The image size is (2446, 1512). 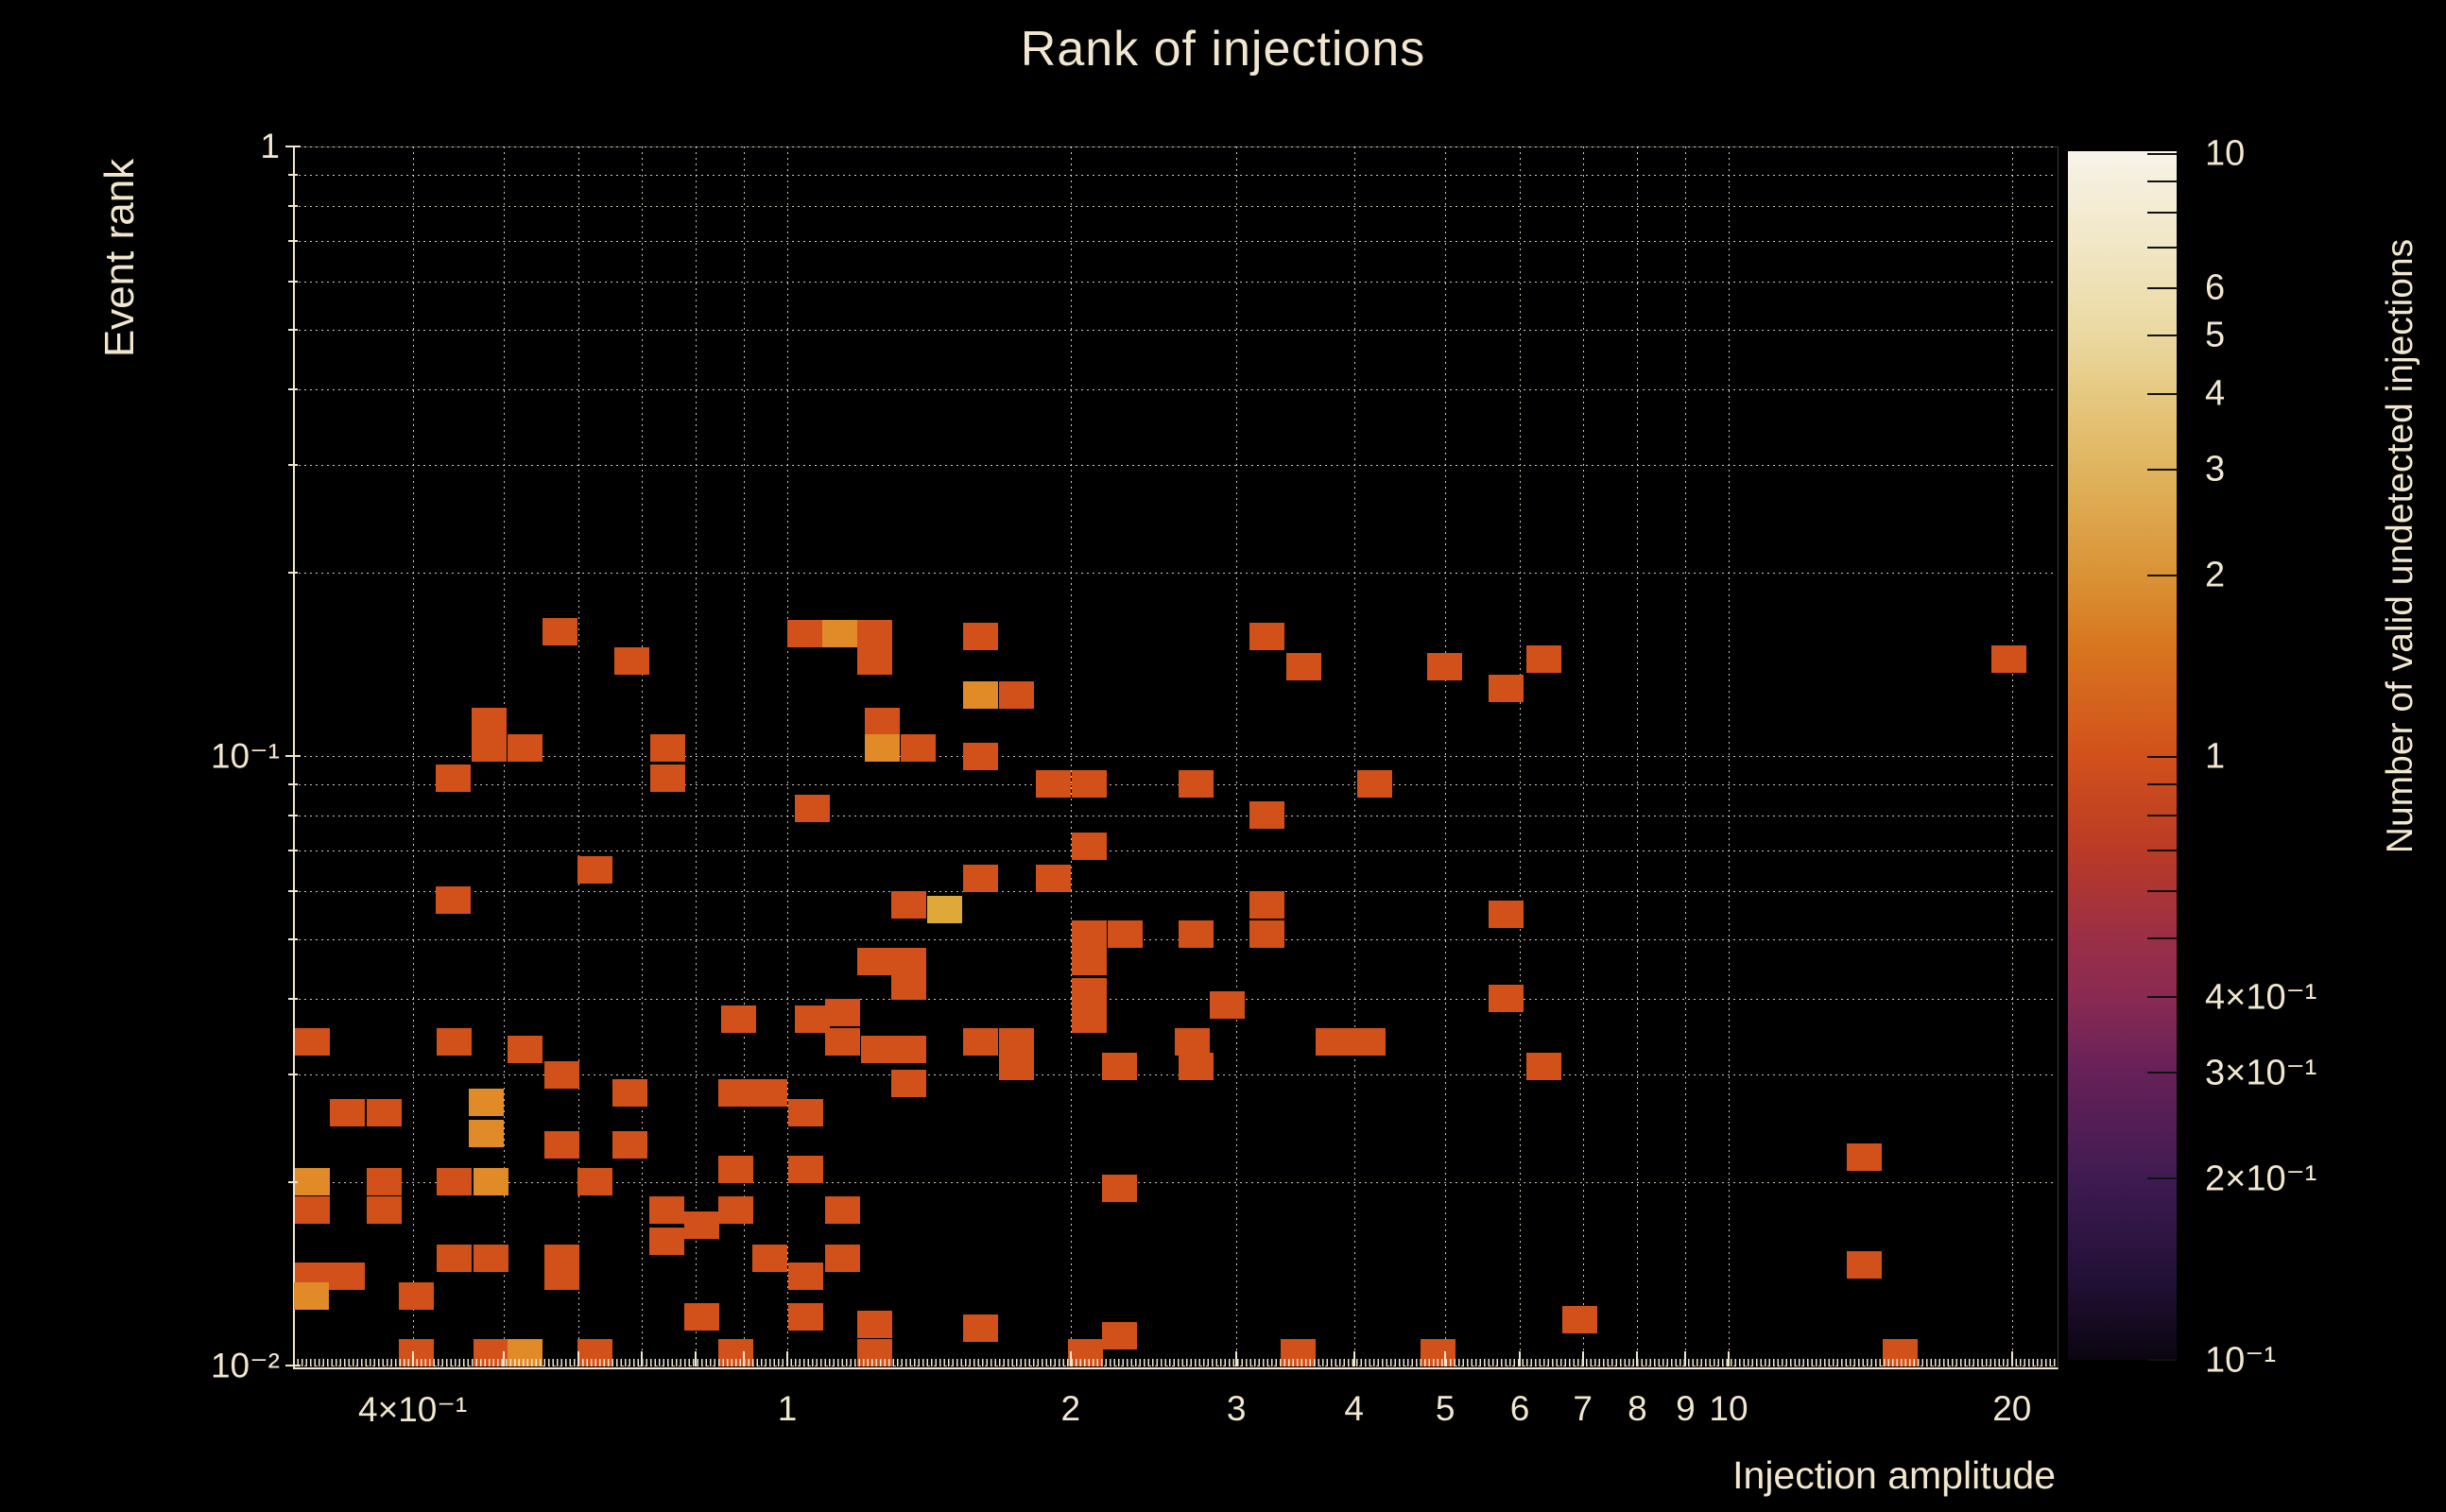 What do you see at coordinates (413, 1409) in the screenshot?
I see `x-tick-label: 4×10⁻¹` at bounding box center [413, 1409].